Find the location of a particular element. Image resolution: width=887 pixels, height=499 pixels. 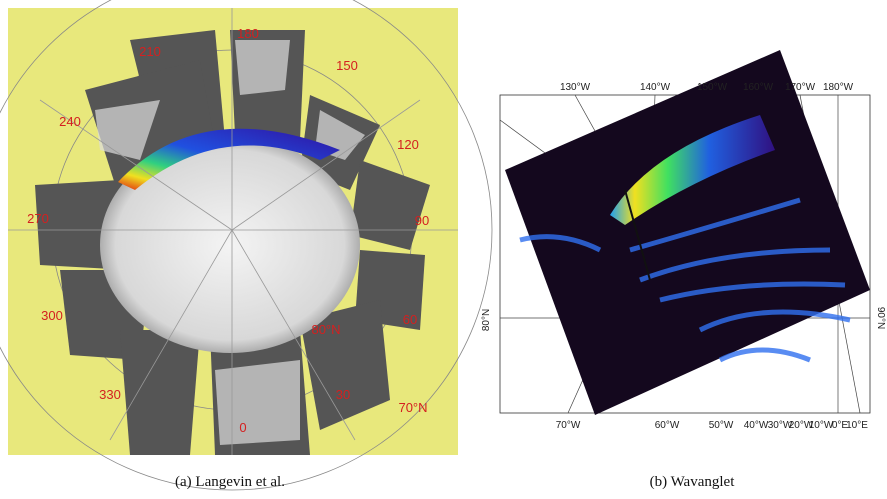

map-label: 210 is located at coordinates (150, 51).